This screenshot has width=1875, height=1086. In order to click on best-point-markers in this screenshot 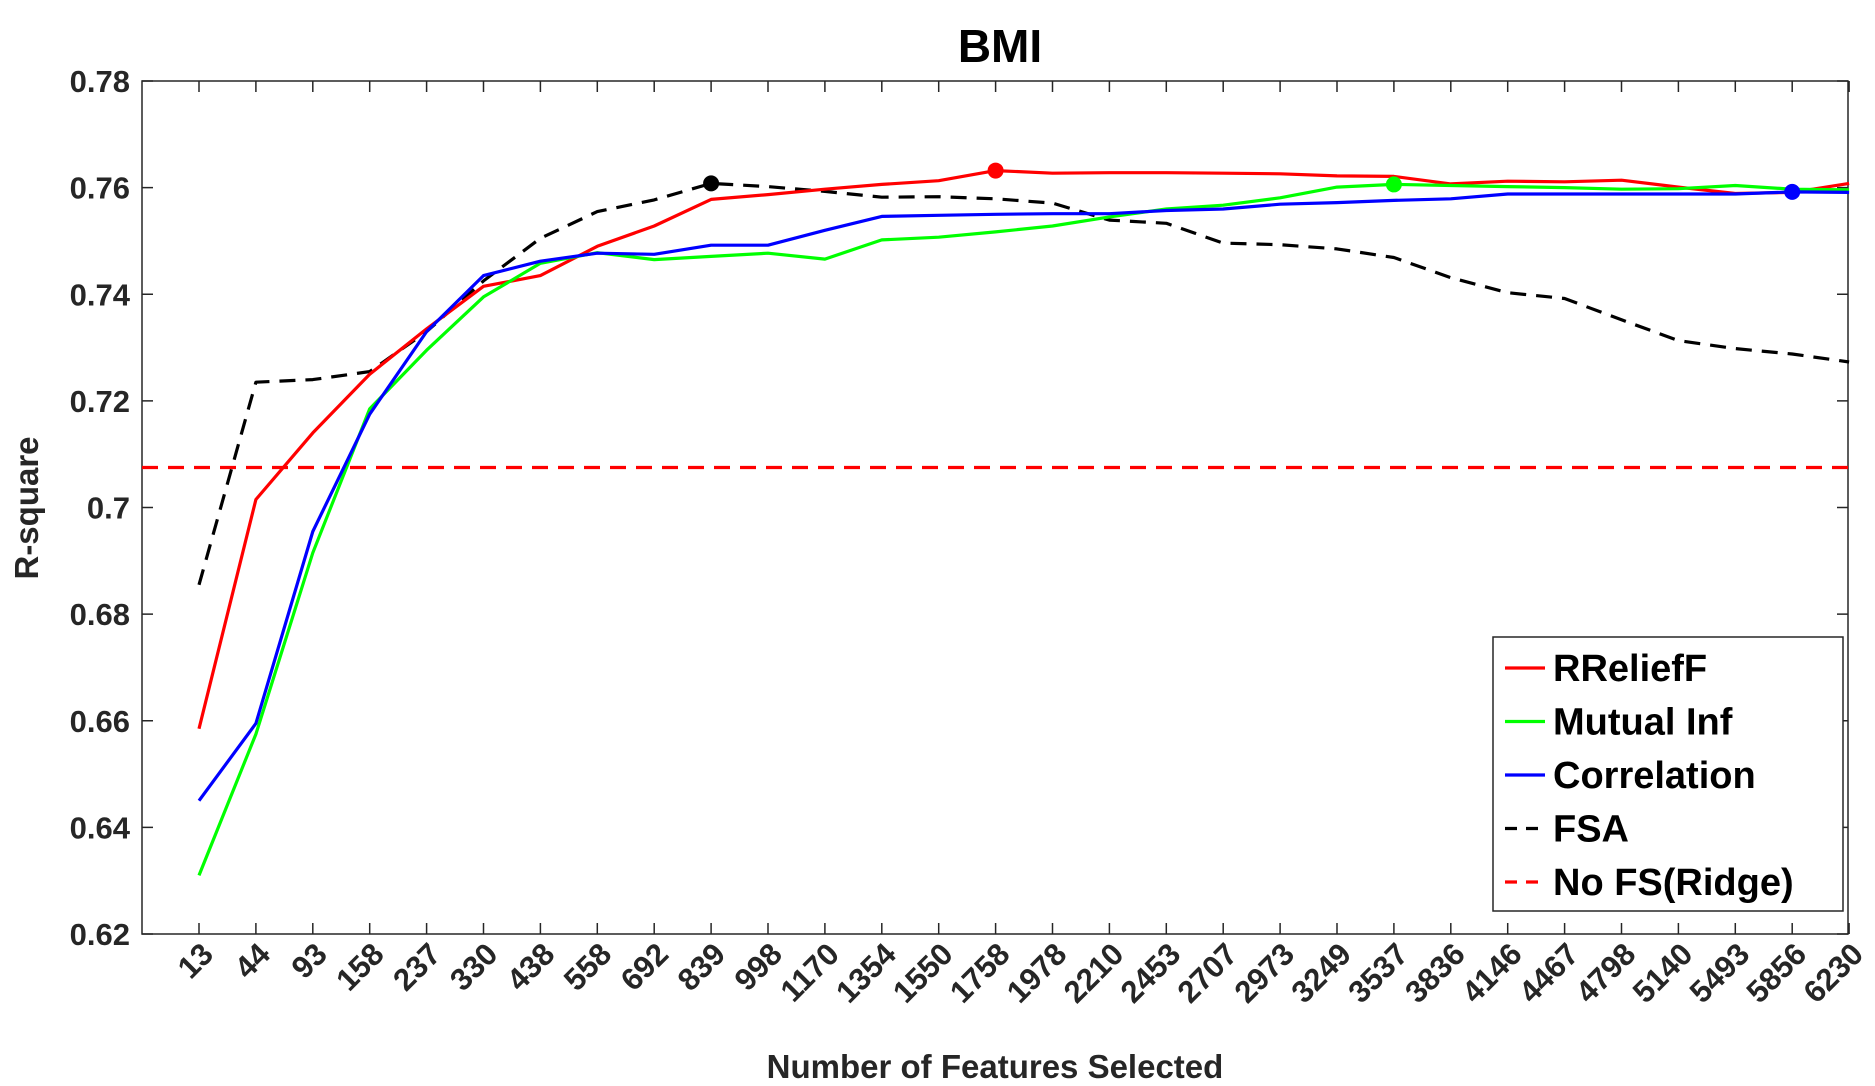, I will do `click(1252, 181)`.